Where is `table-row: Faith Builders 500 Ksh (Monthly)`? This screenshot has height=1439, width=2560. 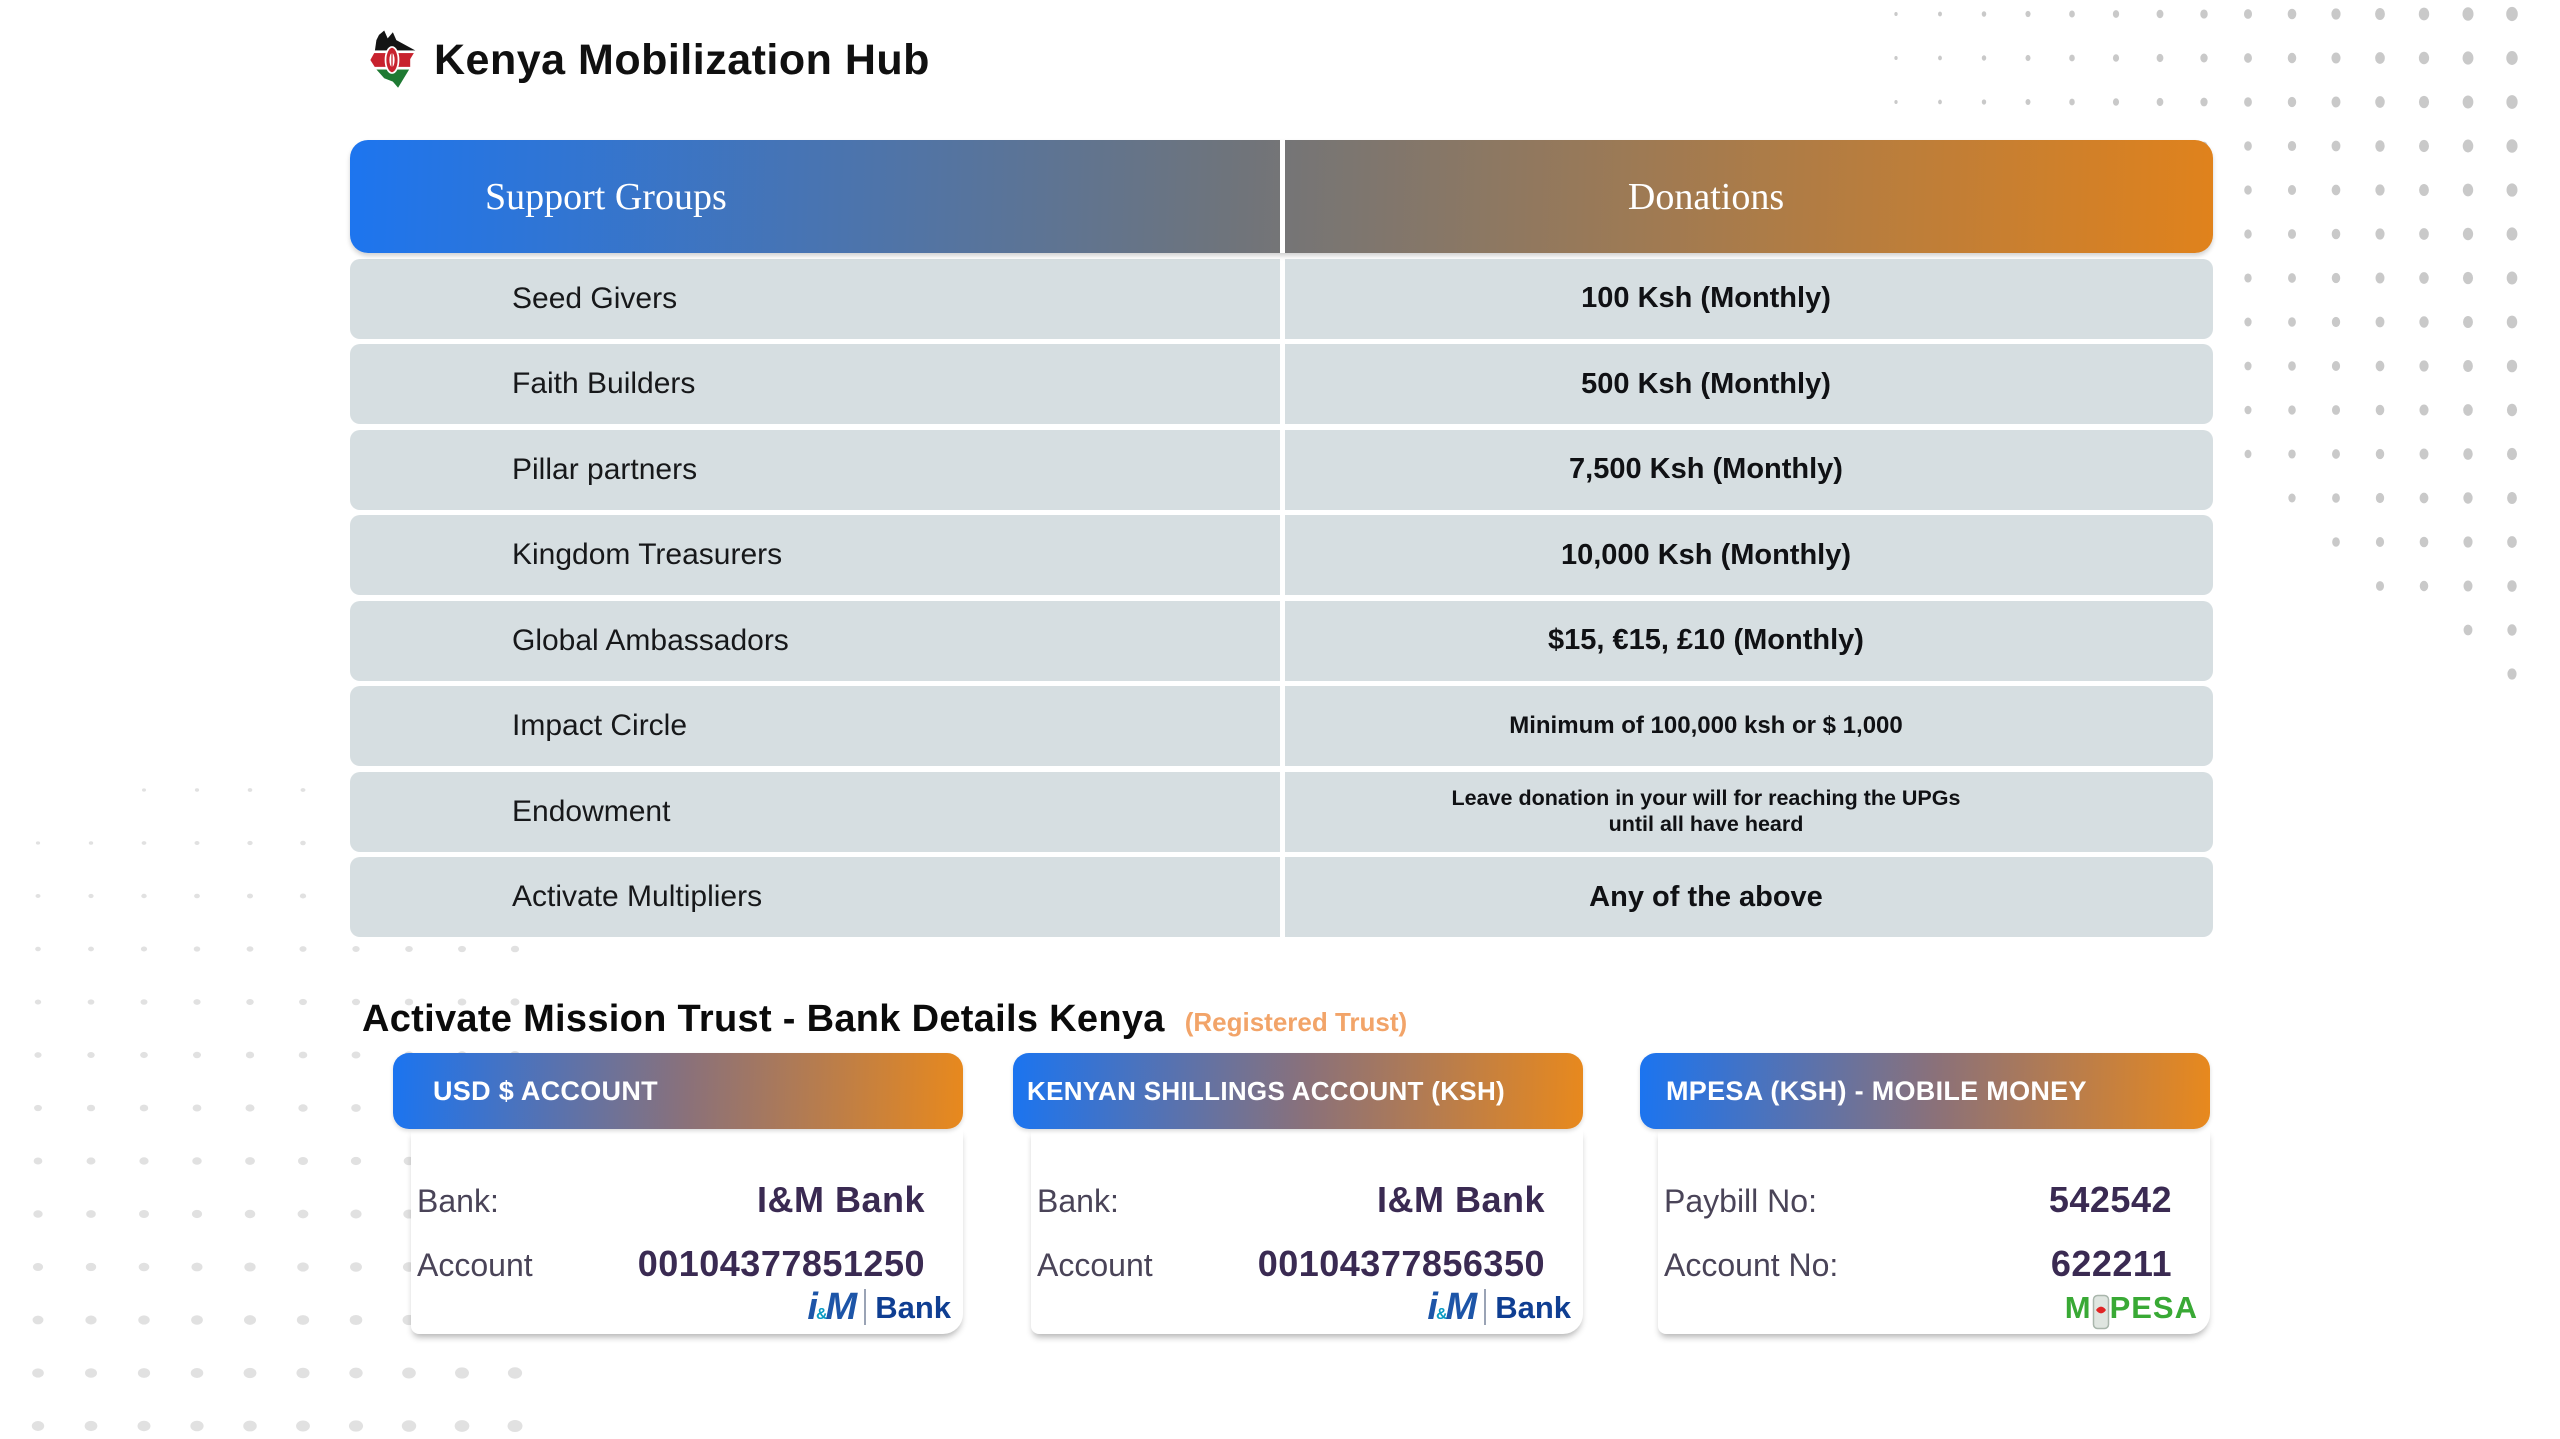 table-row: Faith Builders 500 Ksh (Monthly) is located at coordinates (1281, 384).